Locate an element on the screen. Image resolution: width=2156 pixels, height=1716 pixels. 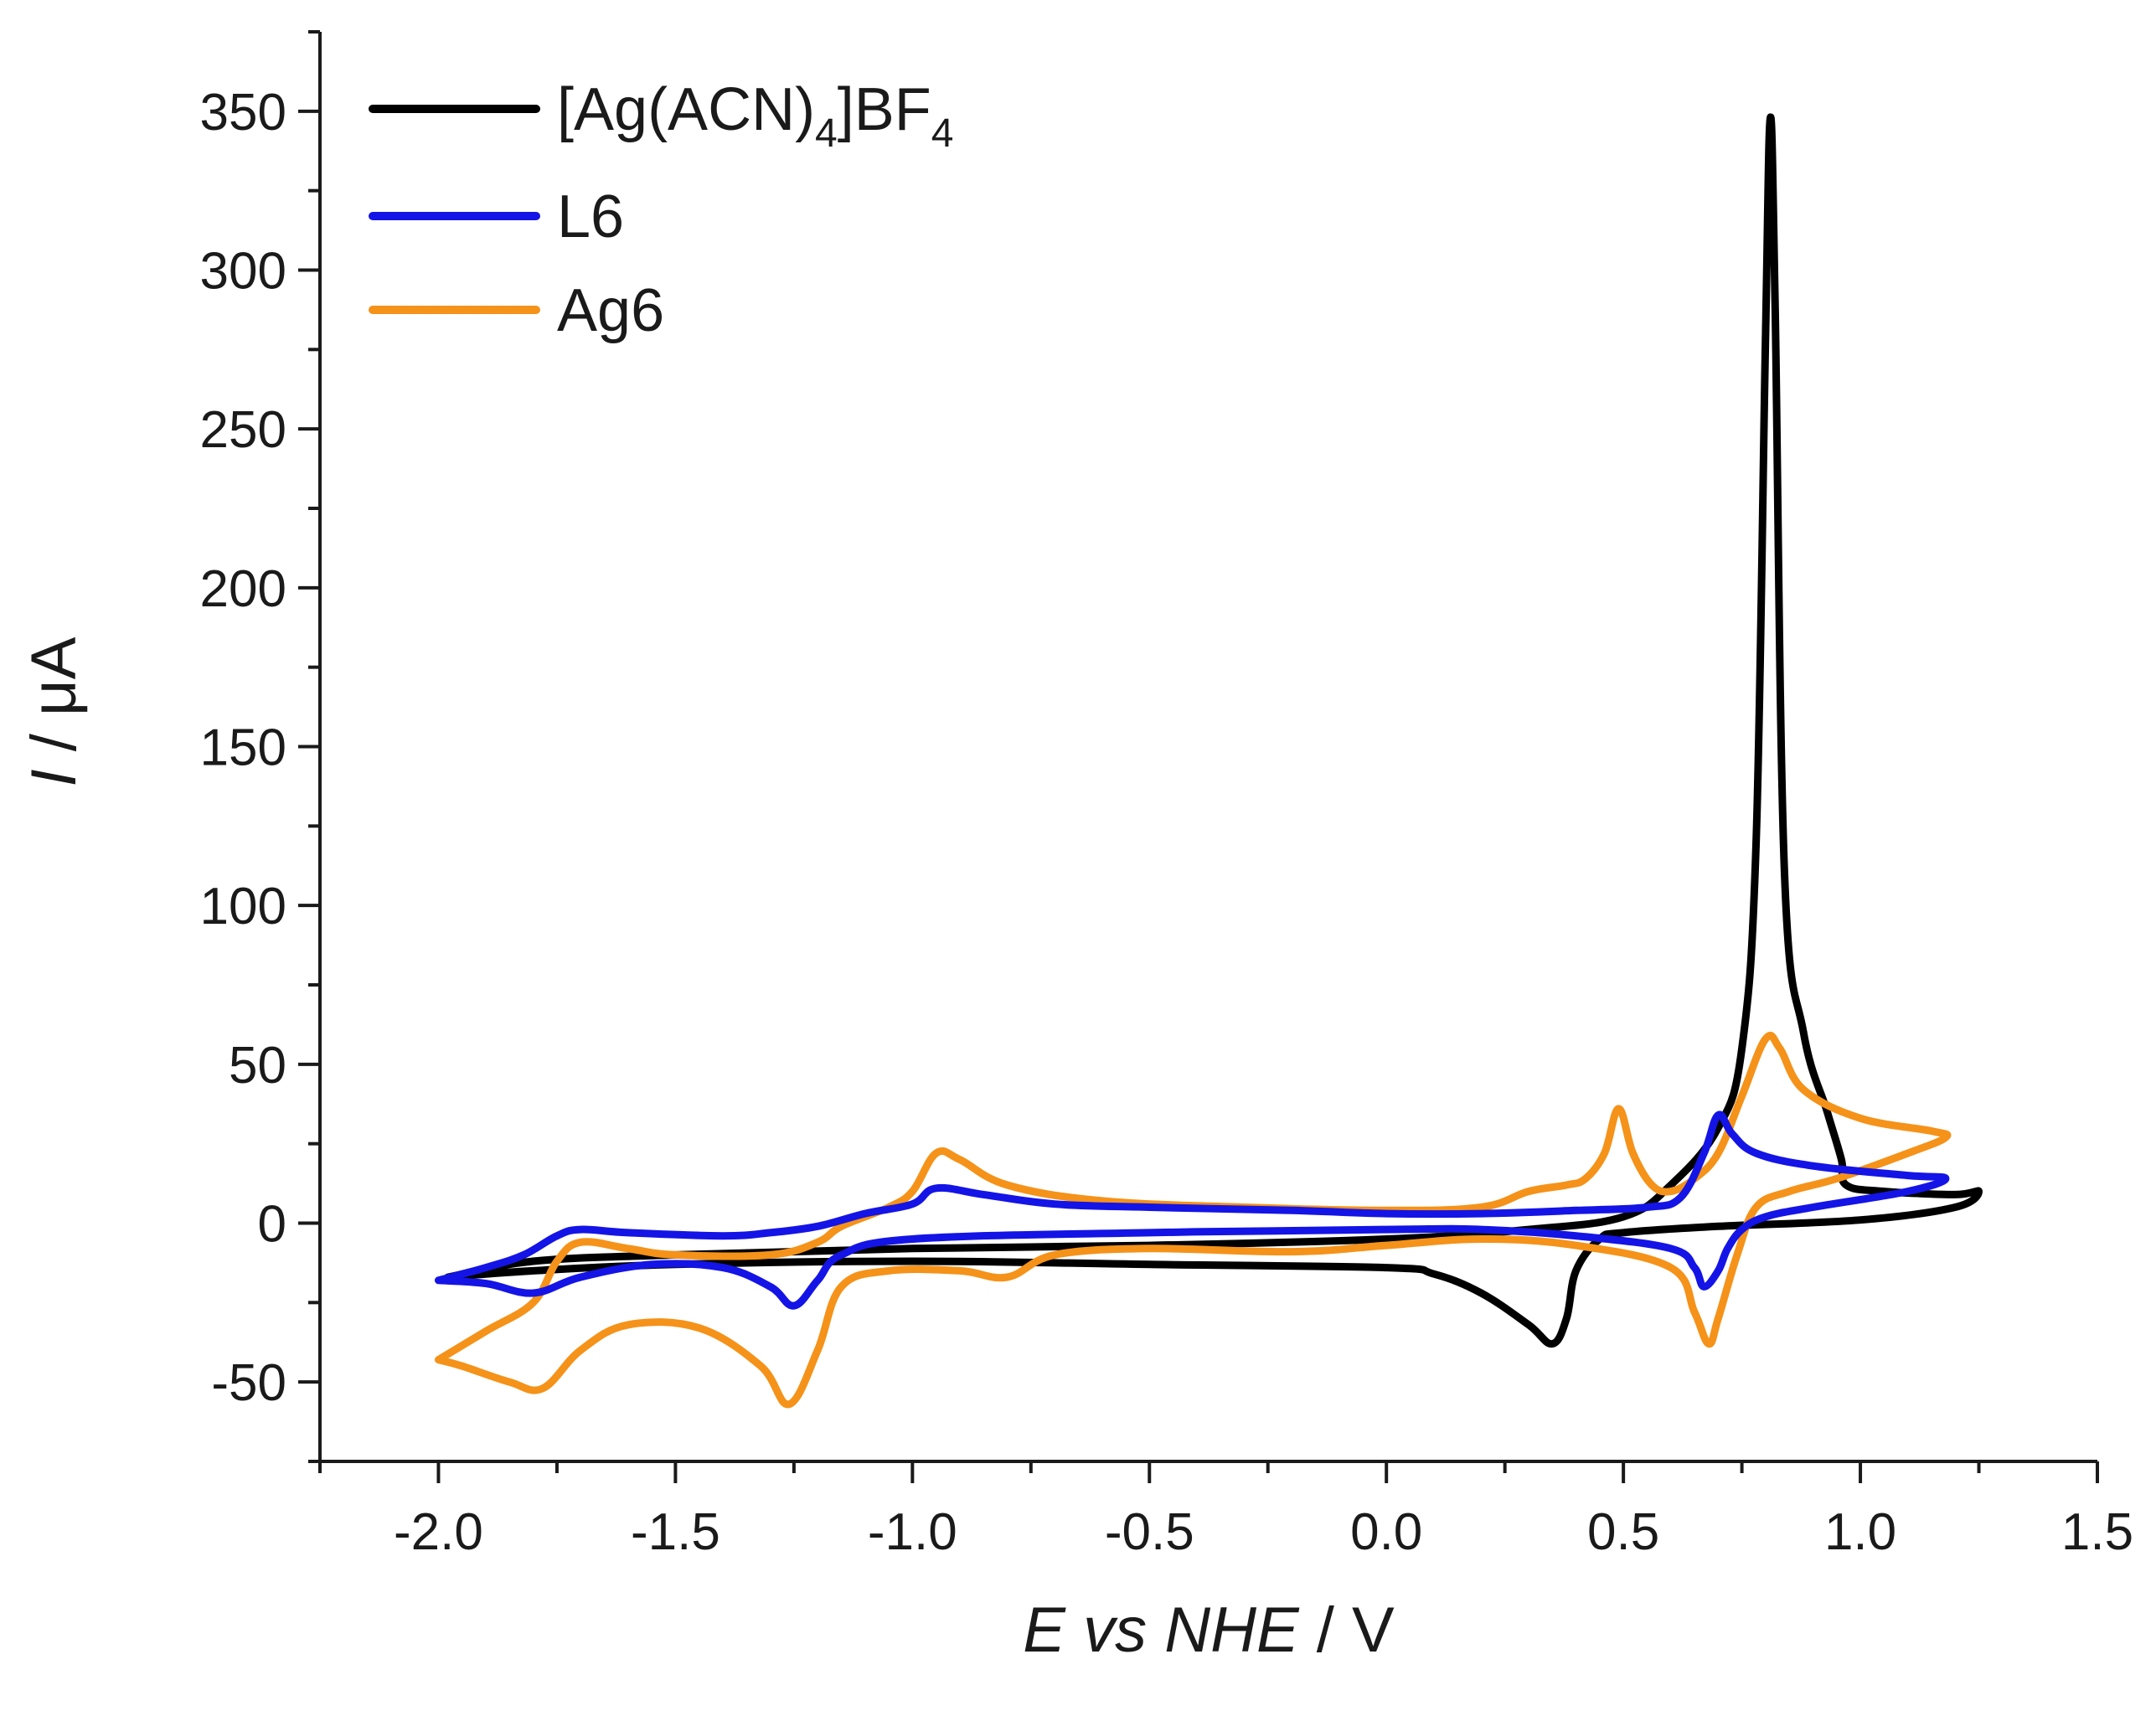
y-axis-title: I / μA is located at coordinates (54, 711).